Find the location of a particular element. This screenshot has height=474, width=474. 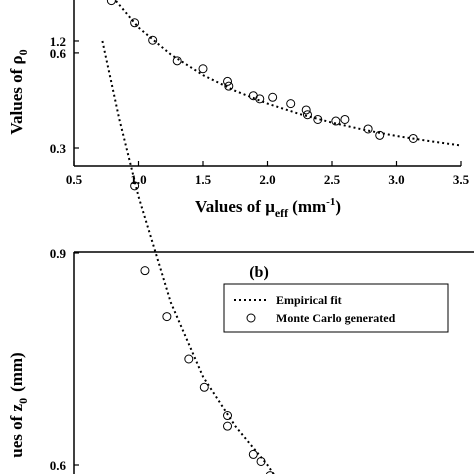

y-tick-label: 0.9 is located at coordinates (58, 253).